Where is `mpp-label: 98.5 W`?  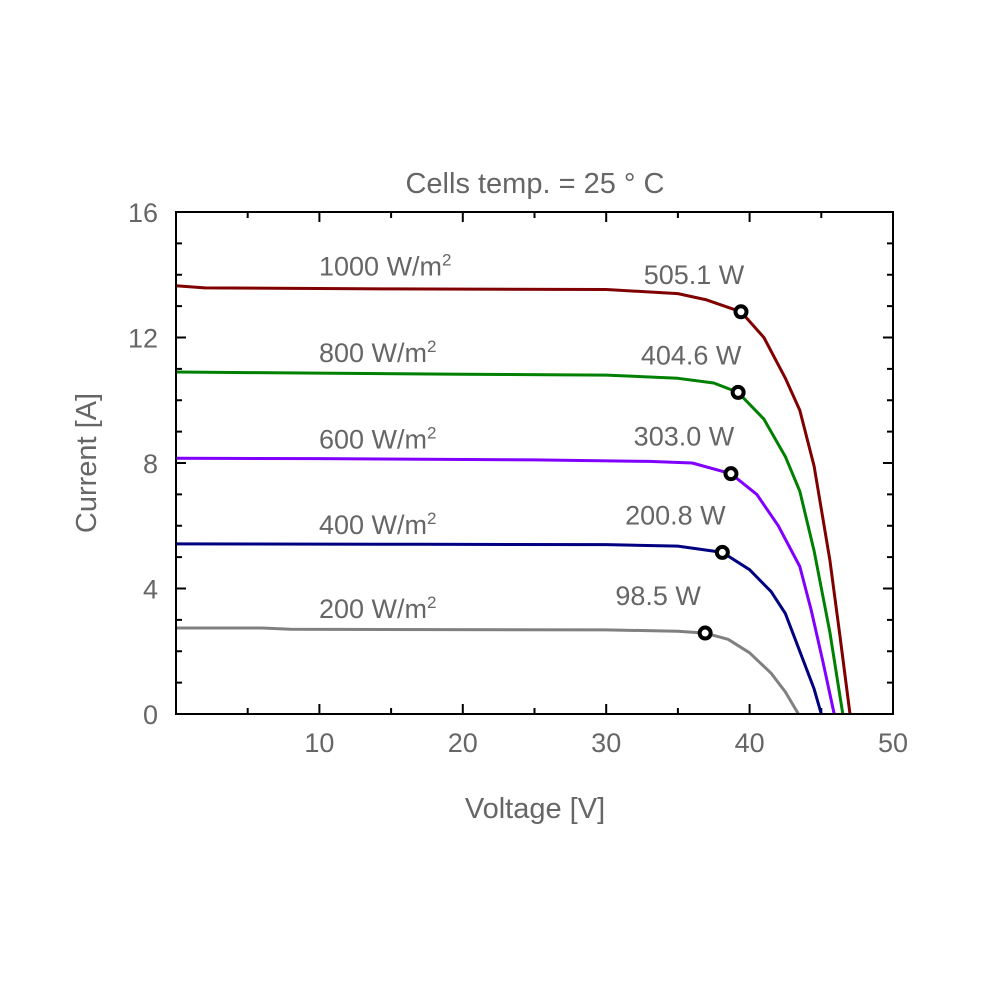 mpp-label: 98.5 W is located at coordinates (658, 596).